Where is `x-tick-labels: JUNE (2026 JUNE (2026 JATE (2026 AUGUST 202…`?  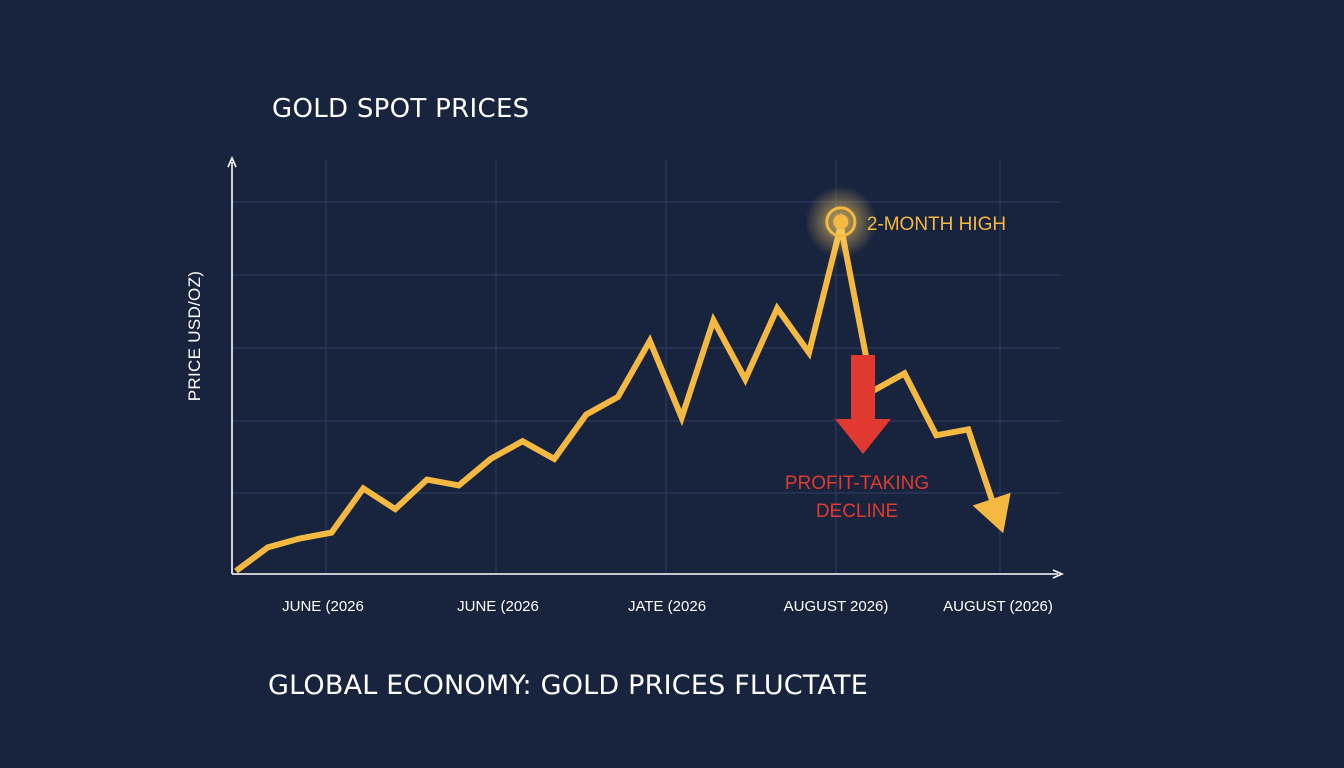
x-tick-labels: JUNE (2026 JUNE (2026 JATE (2026 AUGUST 202… is located at coordinates (667, 606).